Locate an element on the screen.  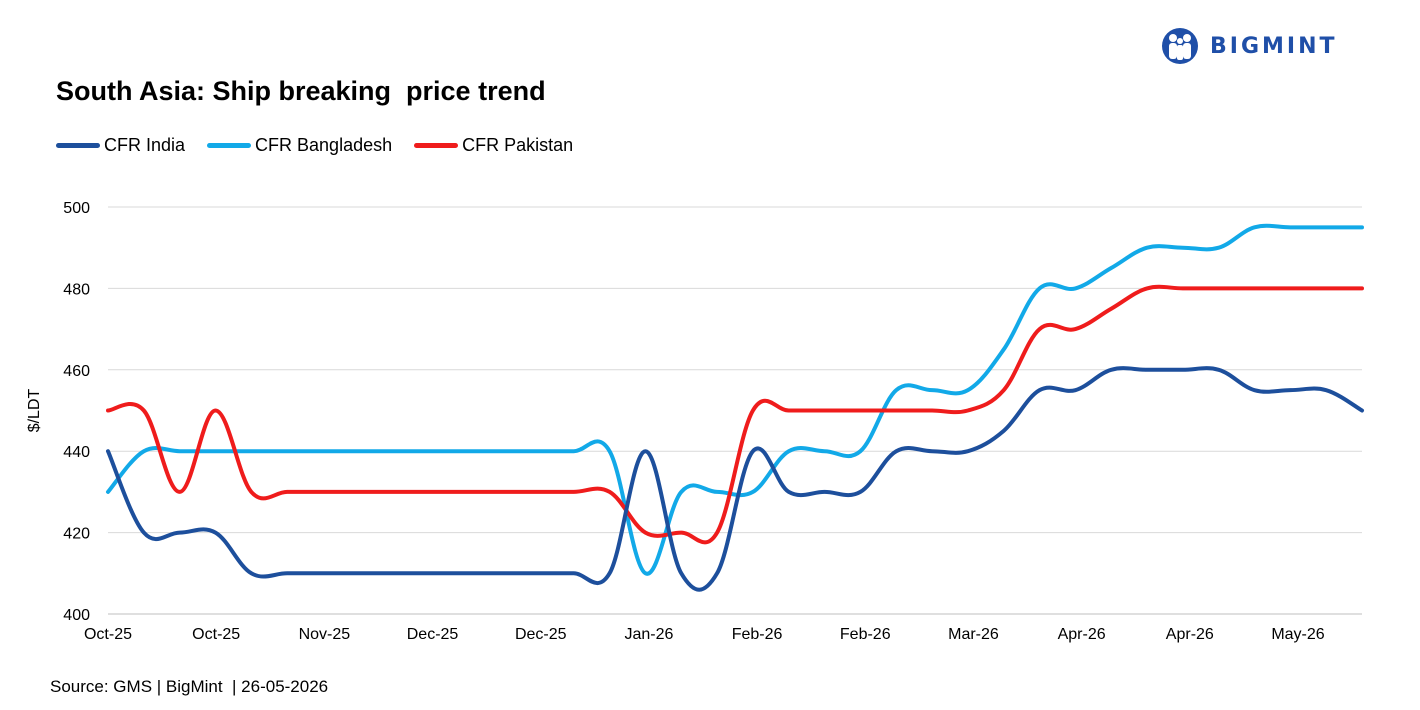
y-tick-label: 400 is located at coordinates (76, 615).